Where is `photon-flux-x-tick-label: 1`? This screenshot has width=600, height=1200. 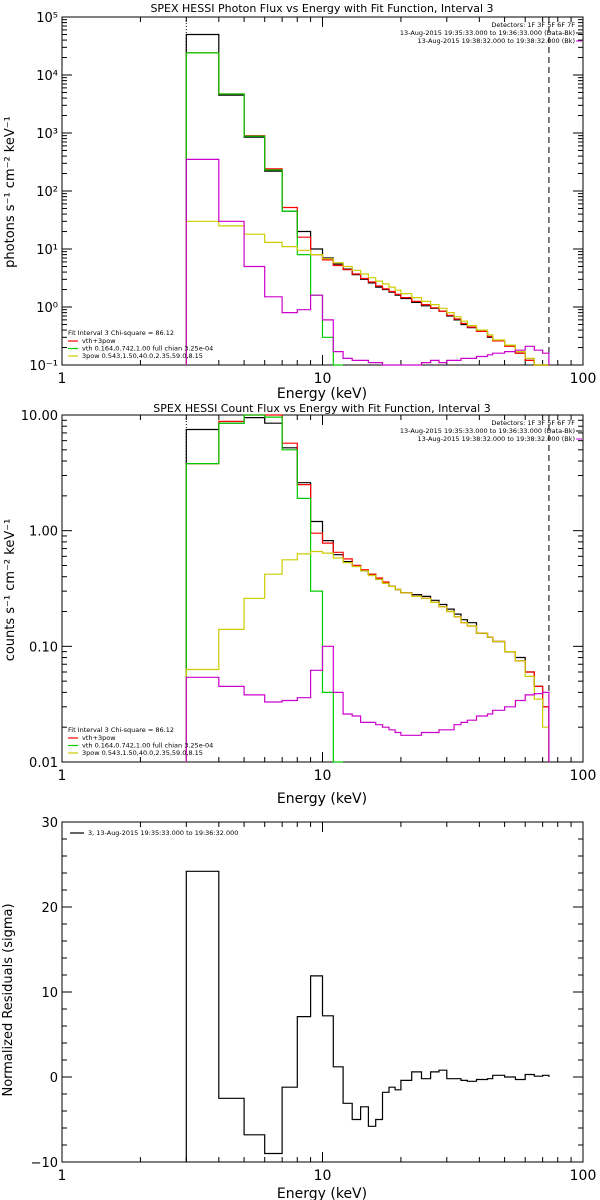 photon-flux-x-tick-label: 1 is located at coordinates (62, 379).